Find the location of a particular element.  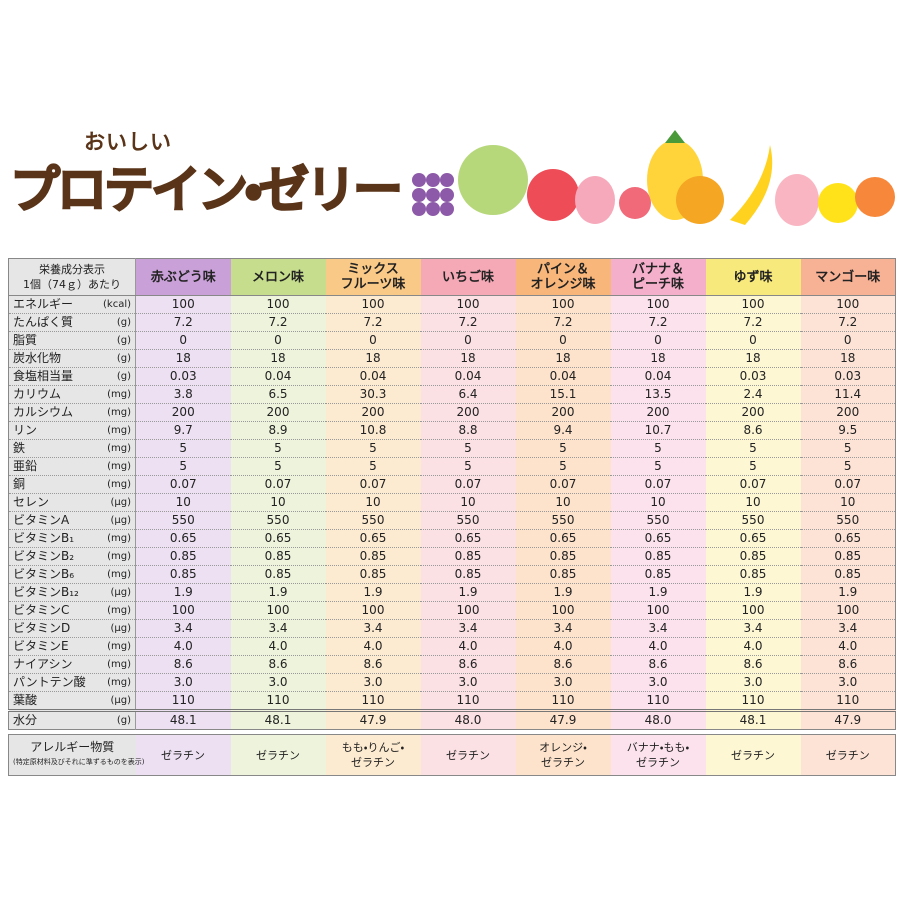

nutrient-name: リン is located at coordinates (25, 430).